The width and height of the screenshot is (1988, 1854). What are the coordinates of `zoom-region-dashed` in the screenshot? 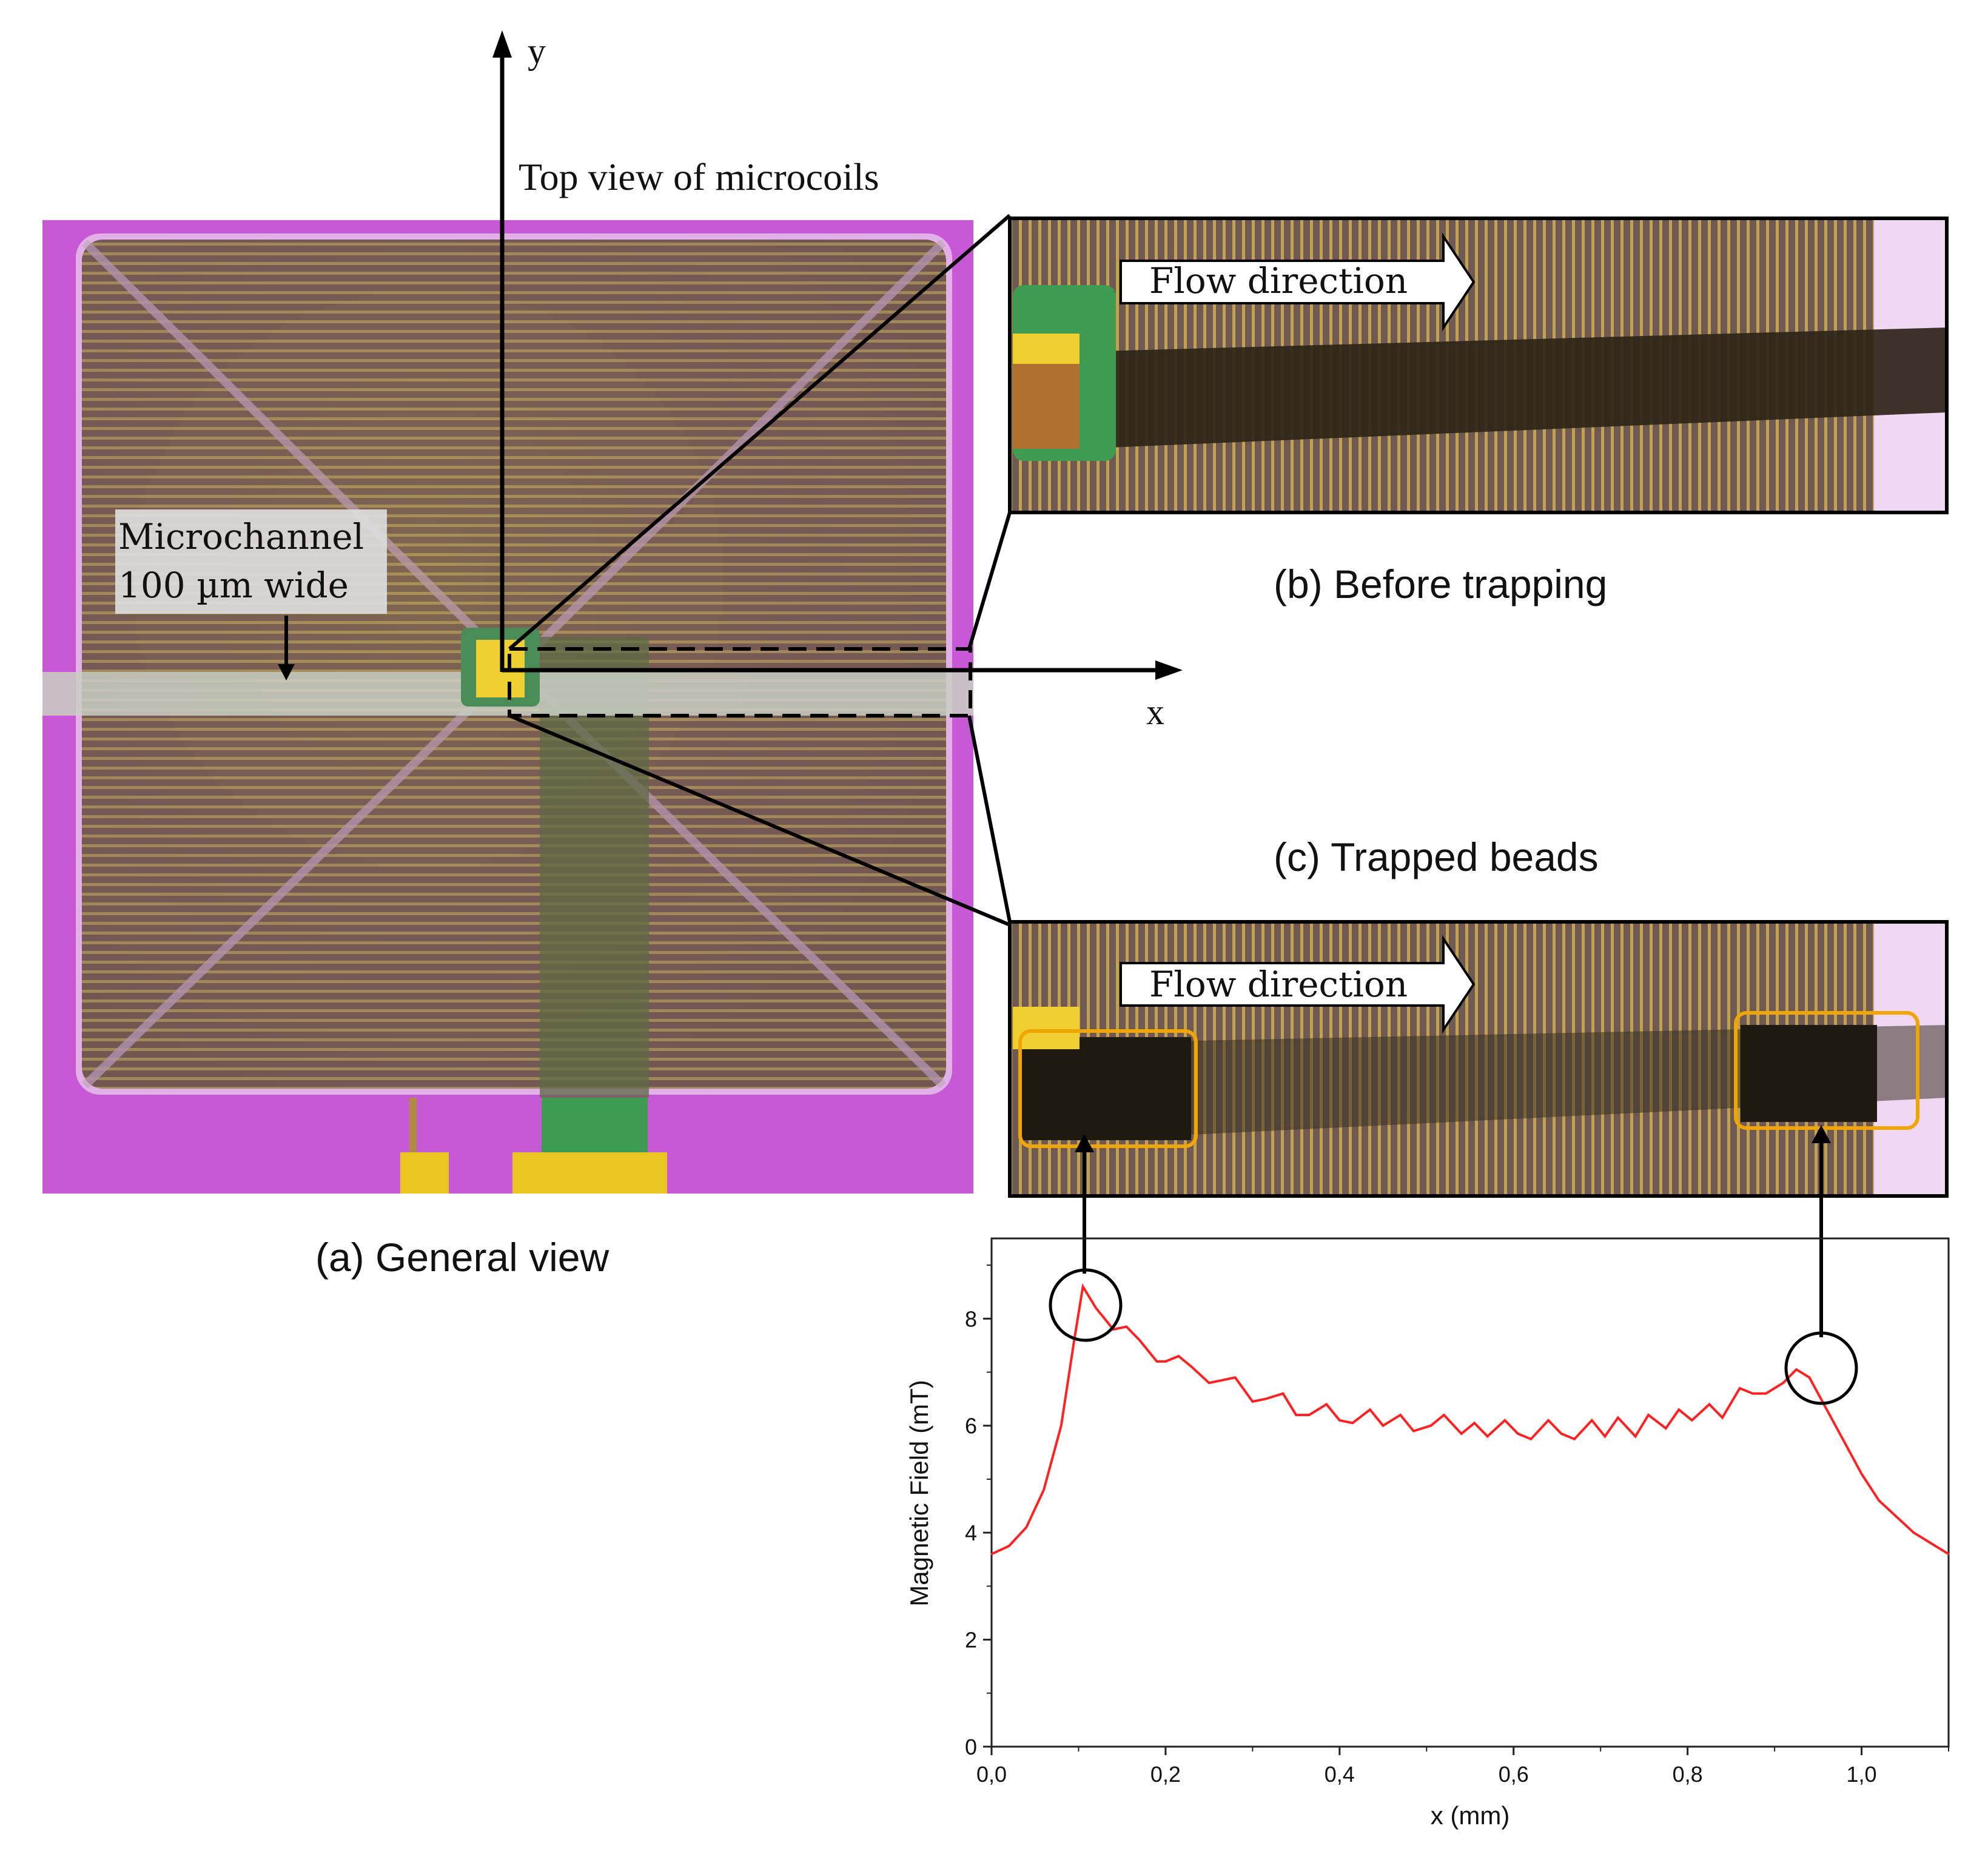 It's located at (740, 682).